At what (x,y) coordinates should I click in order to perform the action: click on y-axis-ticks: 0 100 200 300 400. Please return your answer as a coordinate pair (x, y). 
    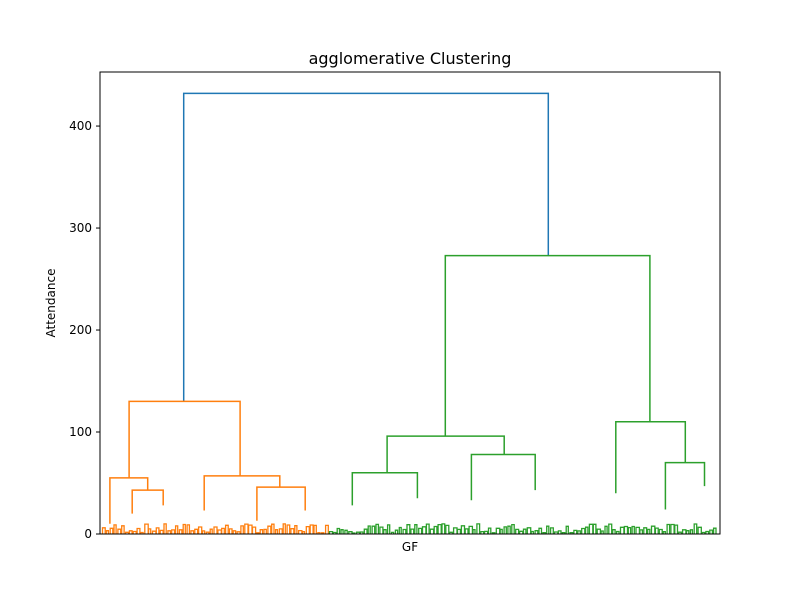
    Looking at the image, I should click on (84, 330).